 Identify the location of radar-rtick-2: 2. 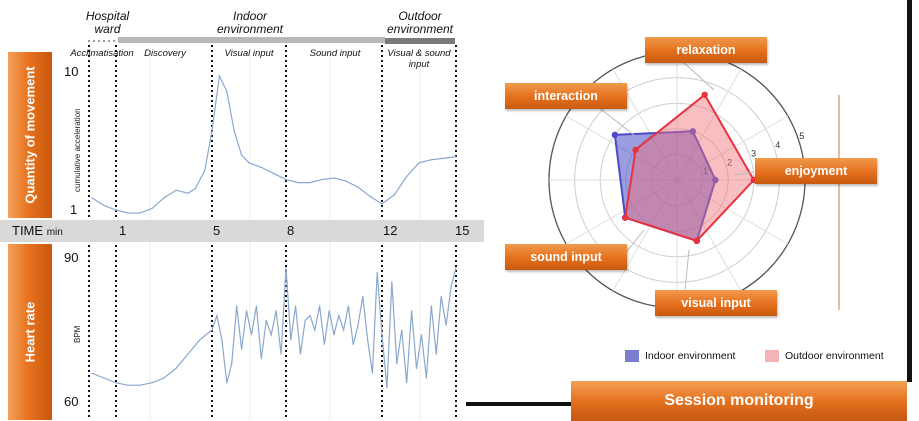
(729, 162).